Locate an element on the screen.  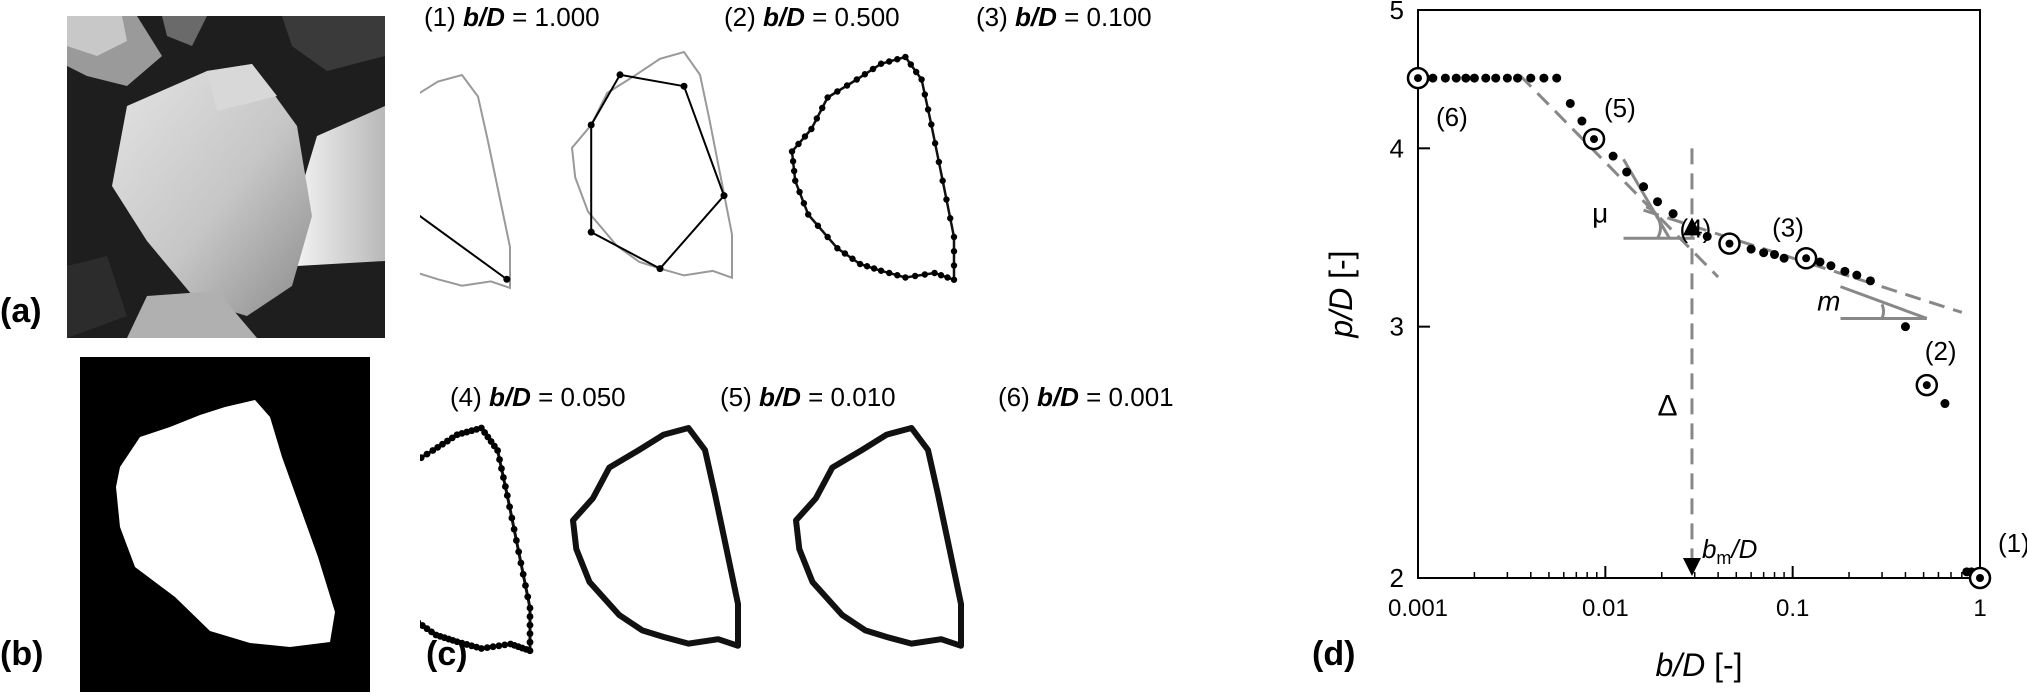
contour-1-node is located at coordinates (507, 279).